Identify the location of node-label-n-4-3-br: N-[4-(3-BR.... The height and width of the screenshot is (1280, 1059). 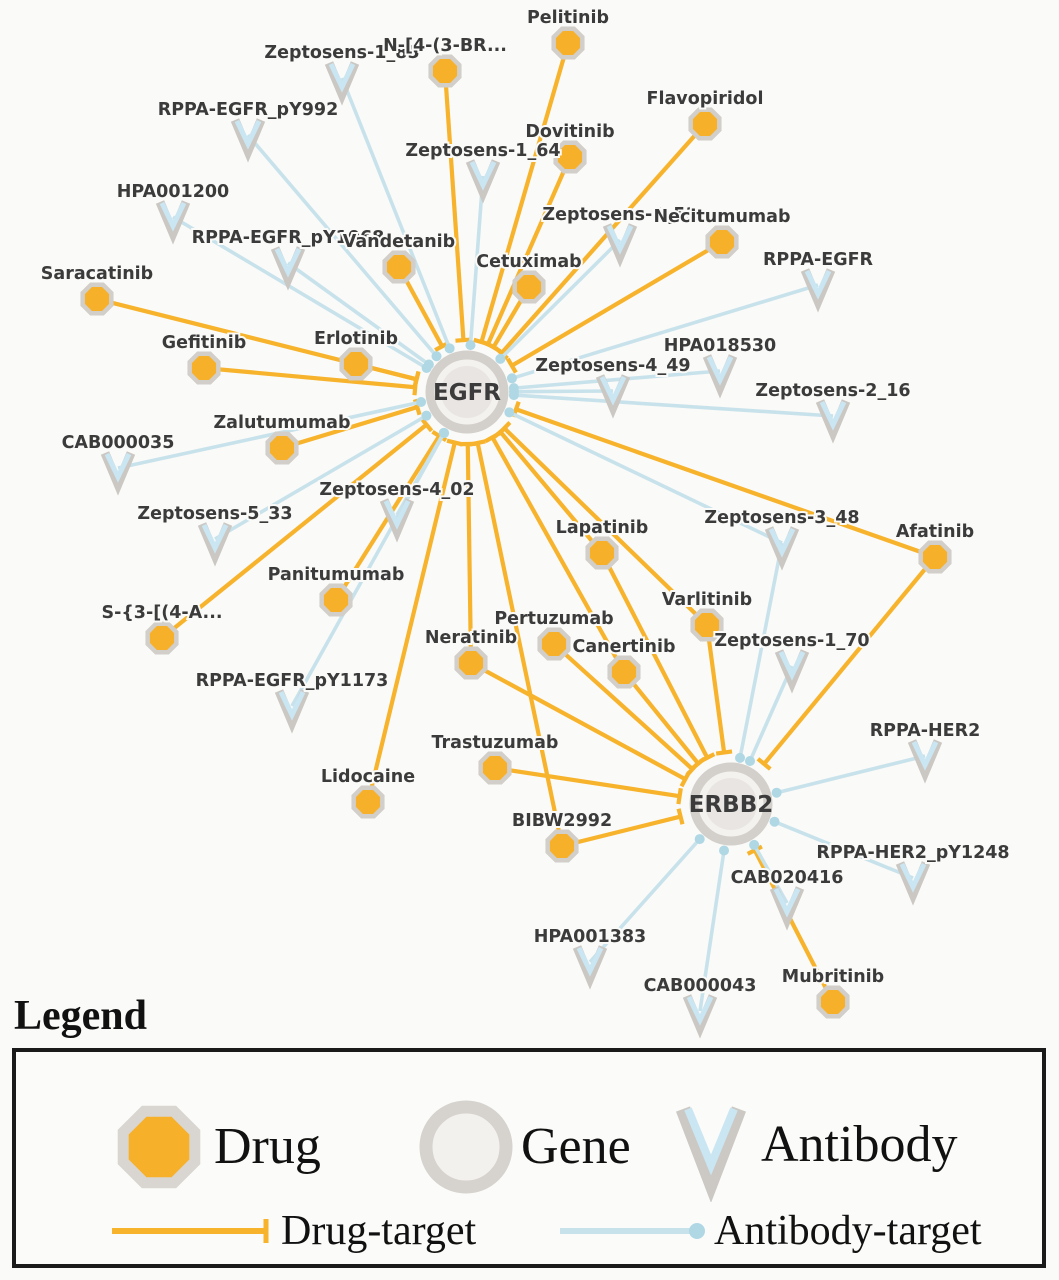
(445, 46).